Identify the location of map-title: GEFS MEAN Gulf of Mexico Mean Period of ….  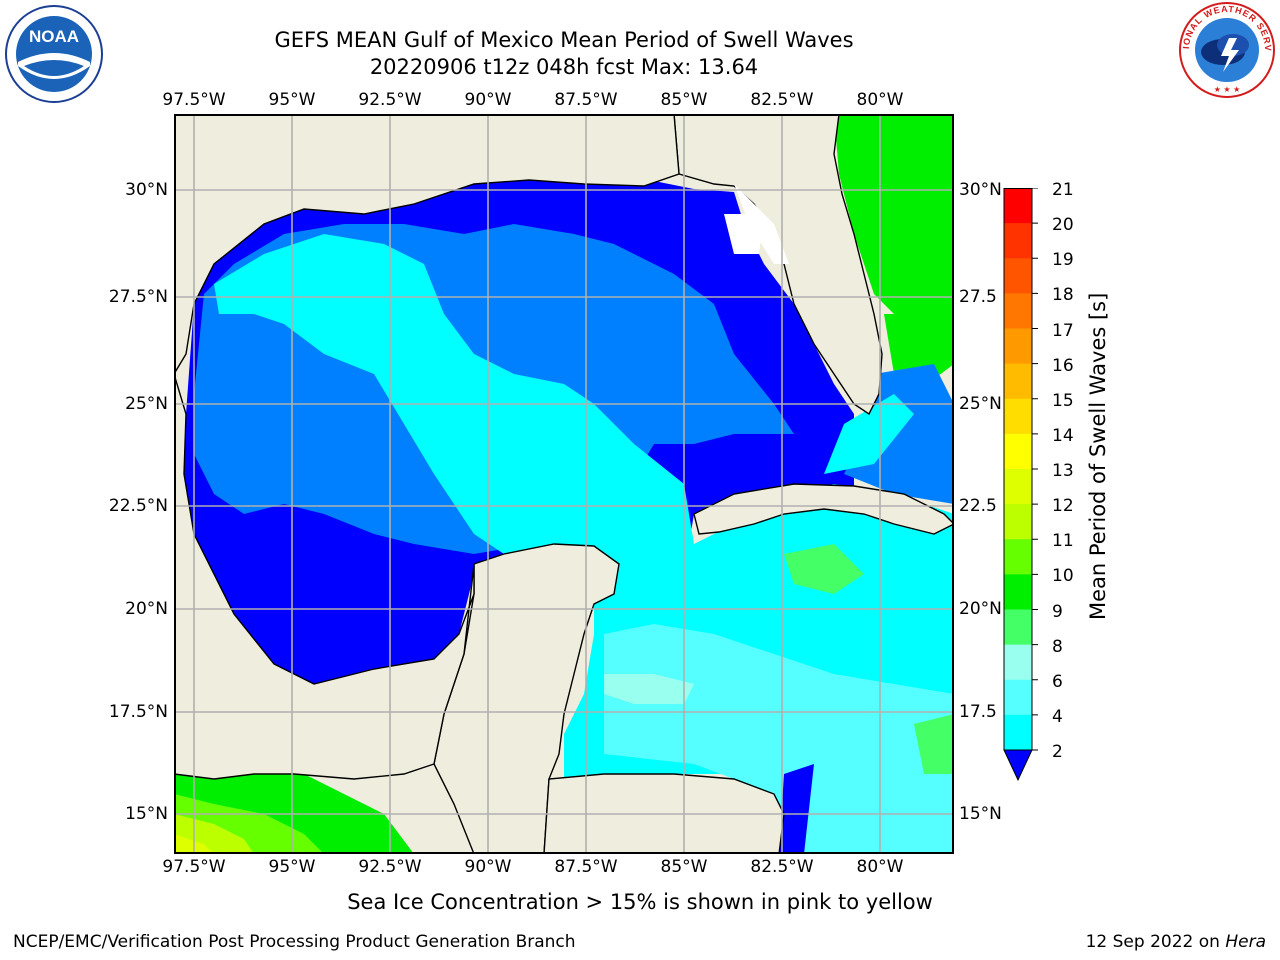
(564, 40).